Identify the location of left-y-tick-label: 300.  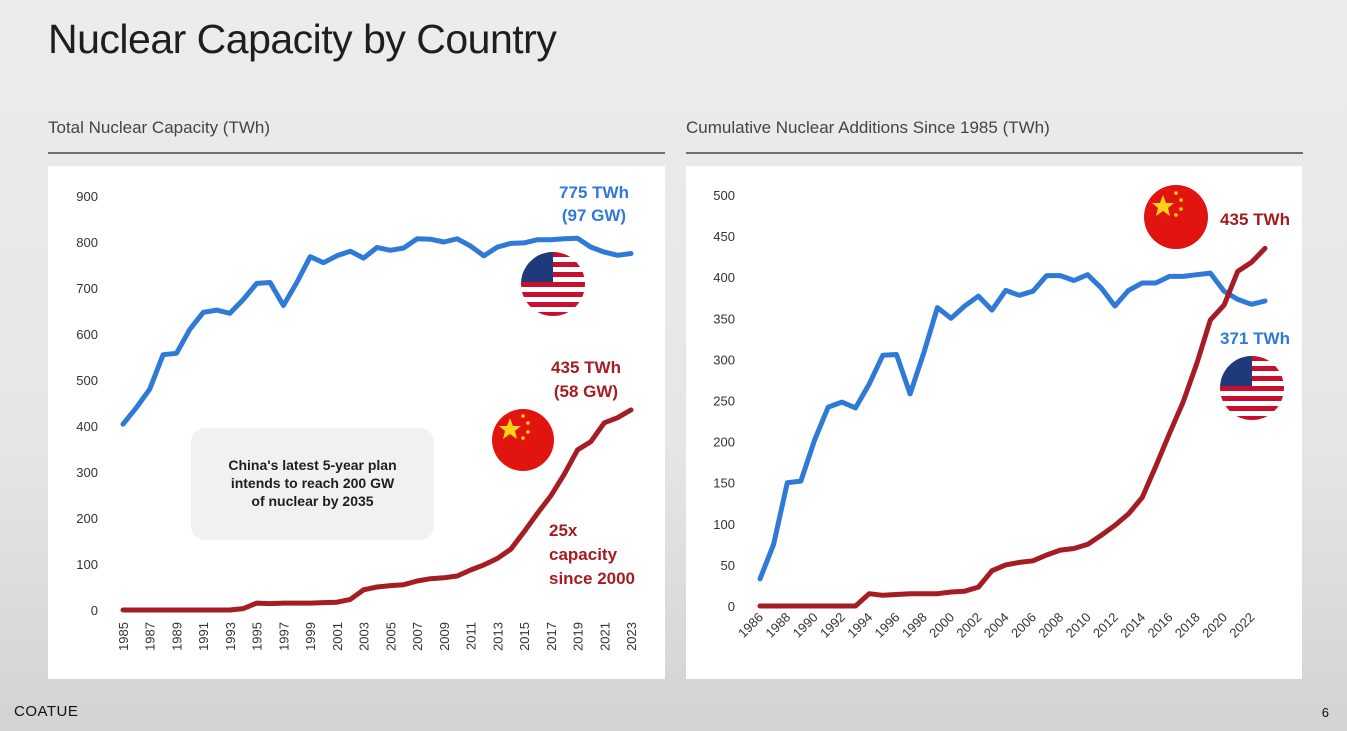
(87, 472).